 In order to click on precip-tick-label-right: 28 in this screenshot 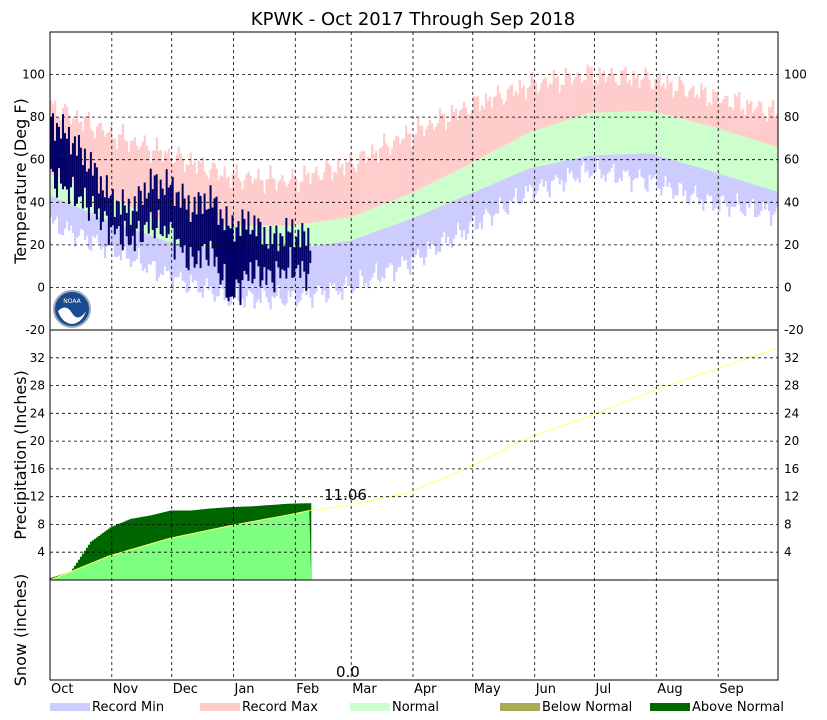, I will do `click(791, 386)`.